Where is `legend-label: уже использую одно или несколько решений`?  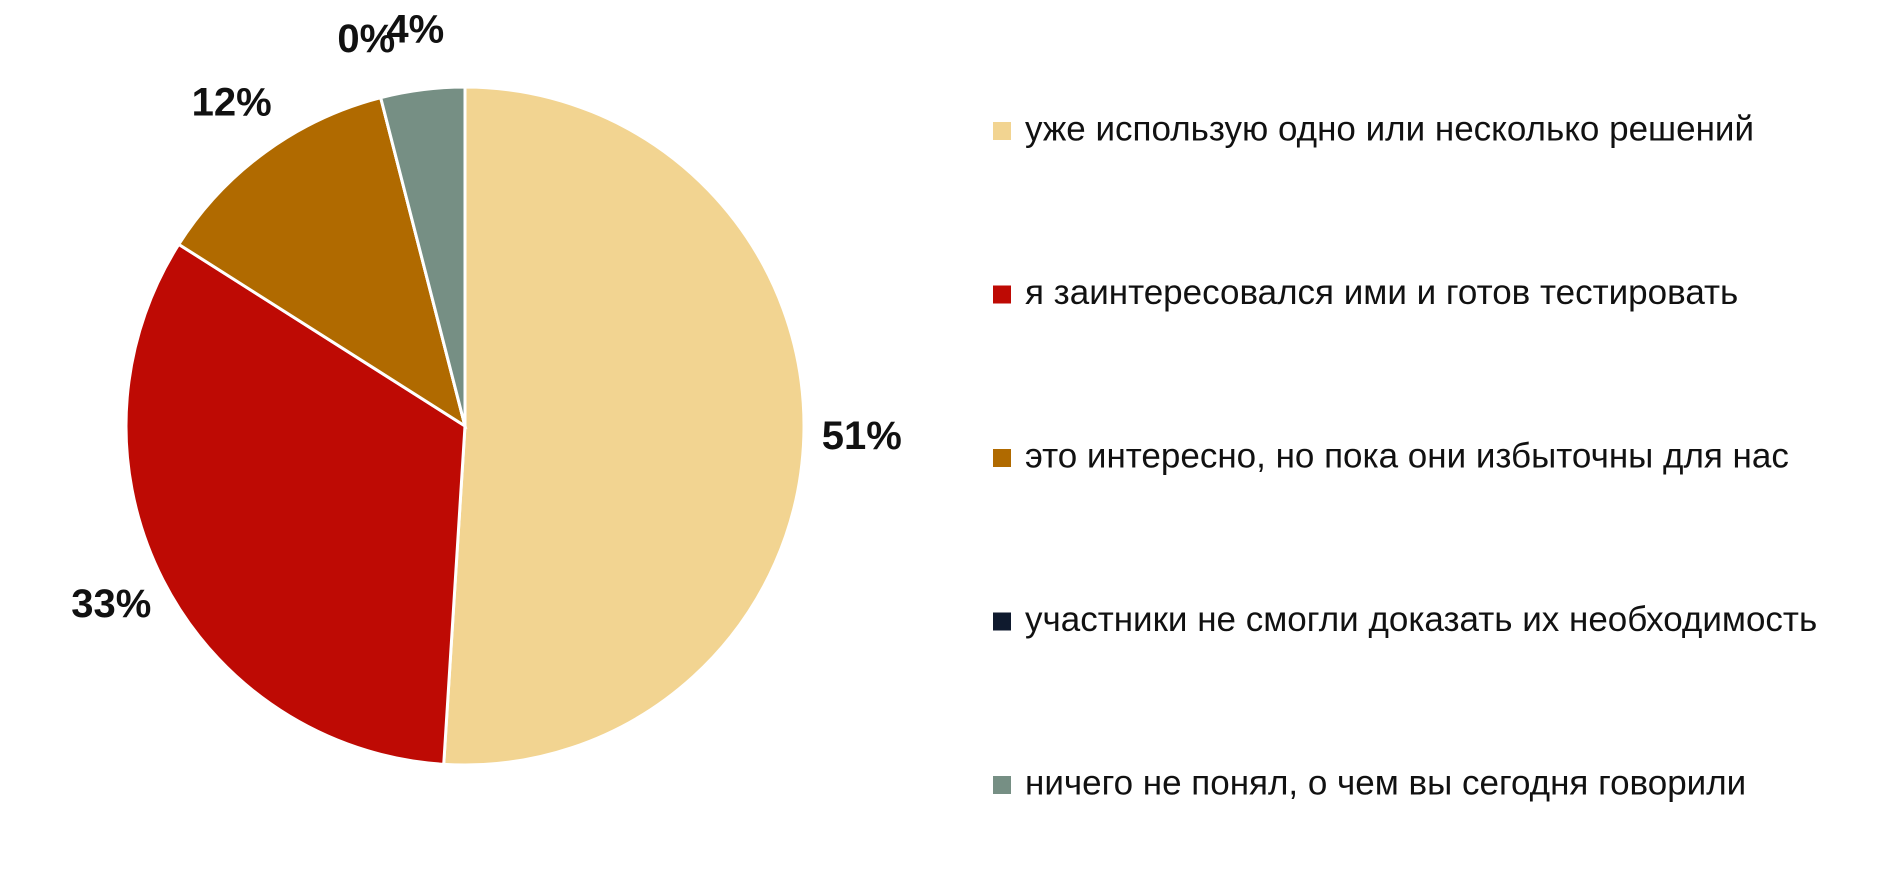
legend-label: уже использую одно или несколько решений is located at coordinates (1389, 128).